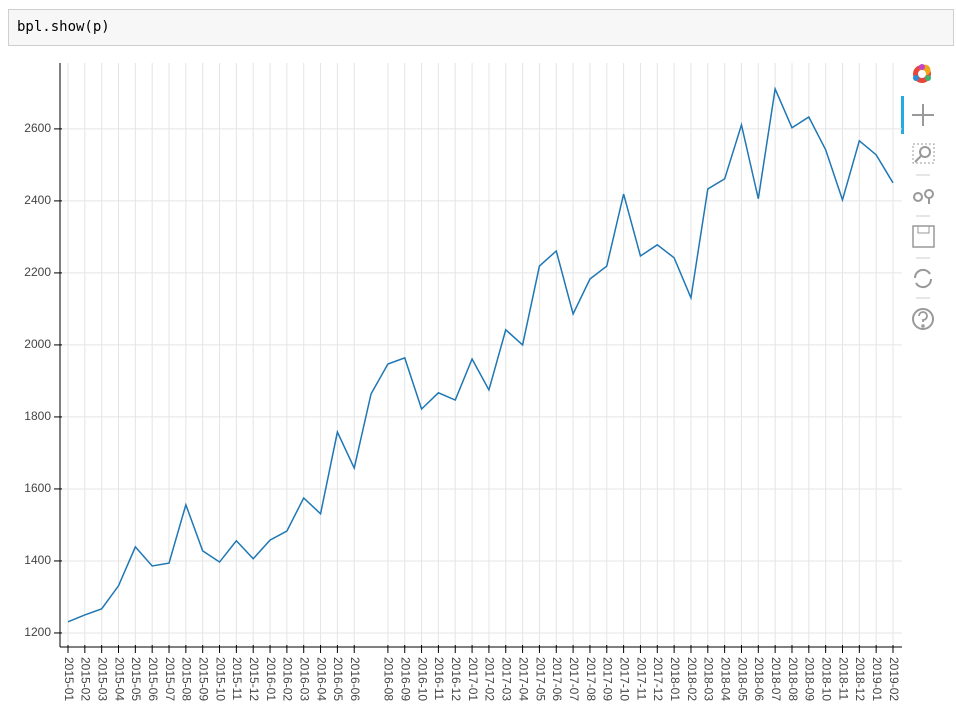 This screenshot has height=725, width=956. Describe the element at coordinates (456, 679) in the screenshot. I see `x-tick-label: 2016-12` at that location.